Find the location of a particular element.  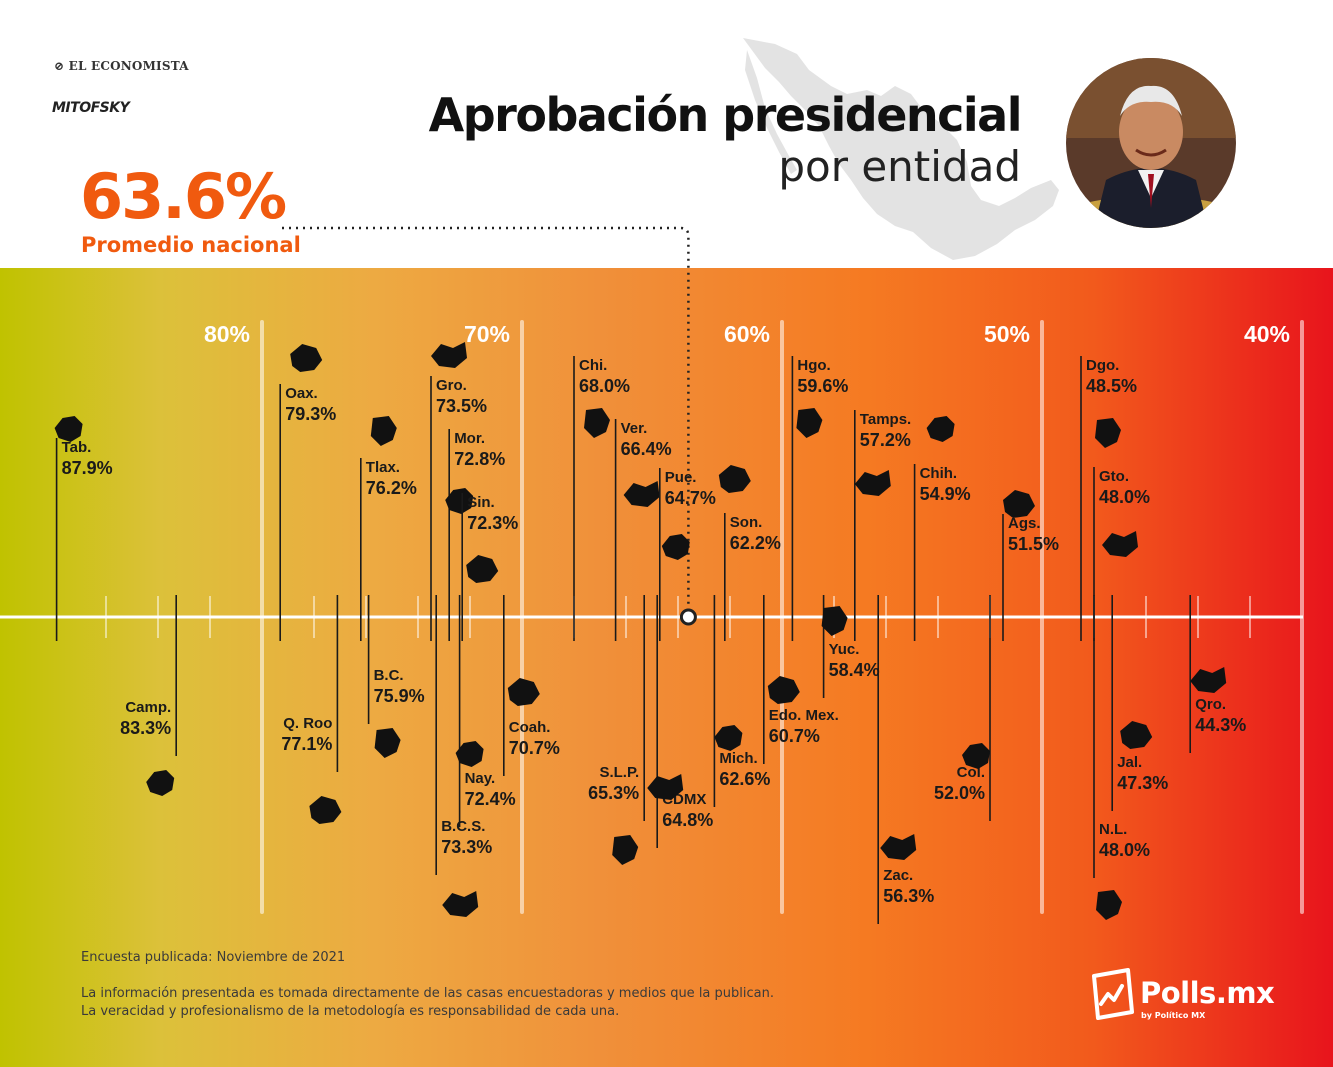

state-point: Hgo. 59.6% is located at coordinates (819, 498).